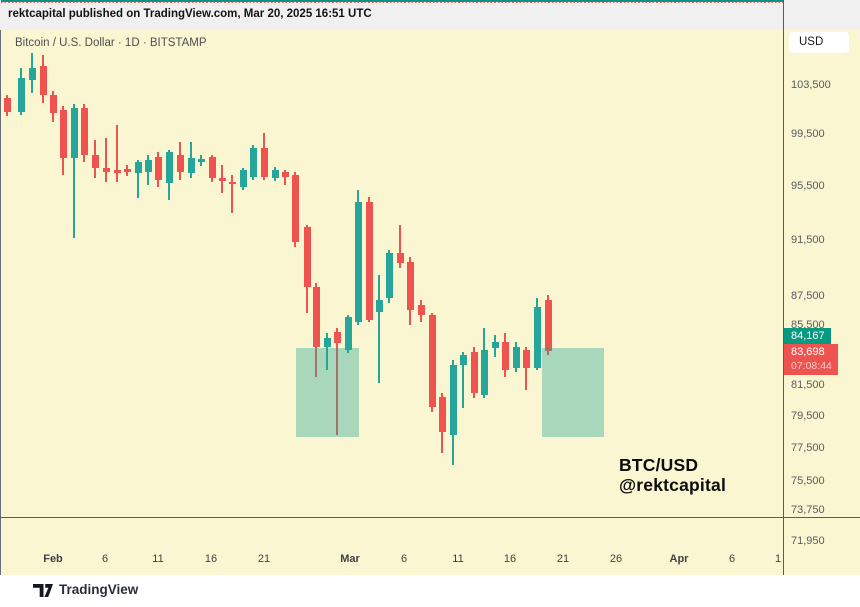  Describe the element at coordinates (808, 295) in the screenshot. I see `price-tick-label: 87,500` at that location.